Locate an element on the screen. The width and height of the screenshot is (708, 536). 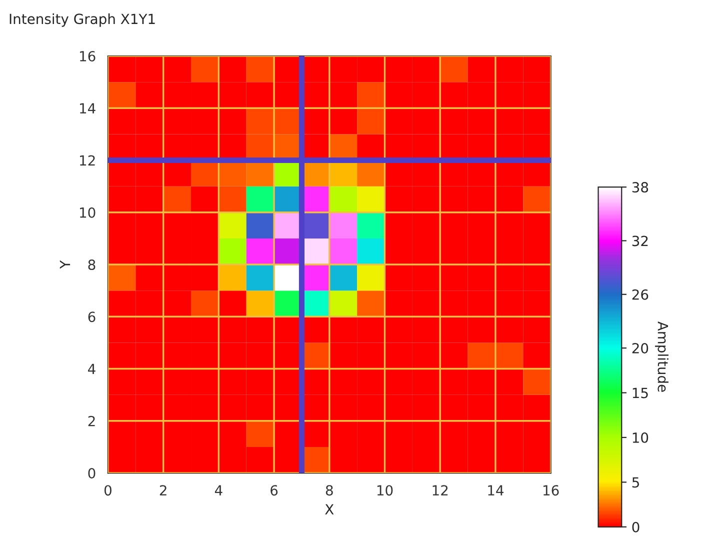
color-bar-title: Amplitude is located at coordinates (661, 356).